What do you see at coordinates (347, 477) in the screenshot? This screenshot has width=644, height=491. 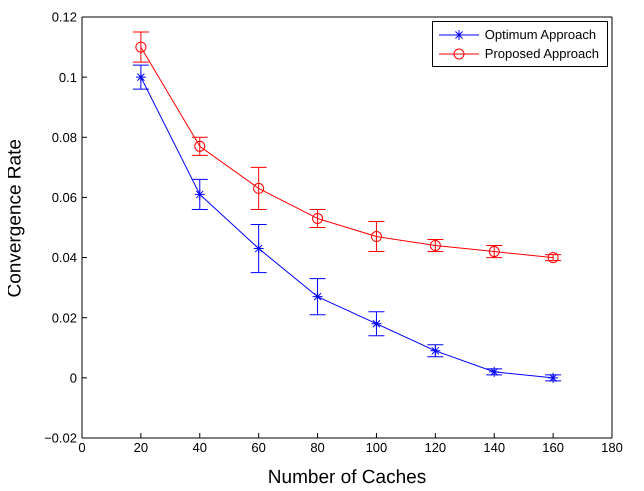 I see `x-axis-title: Number of Caches` at bounding box center [347, 477].